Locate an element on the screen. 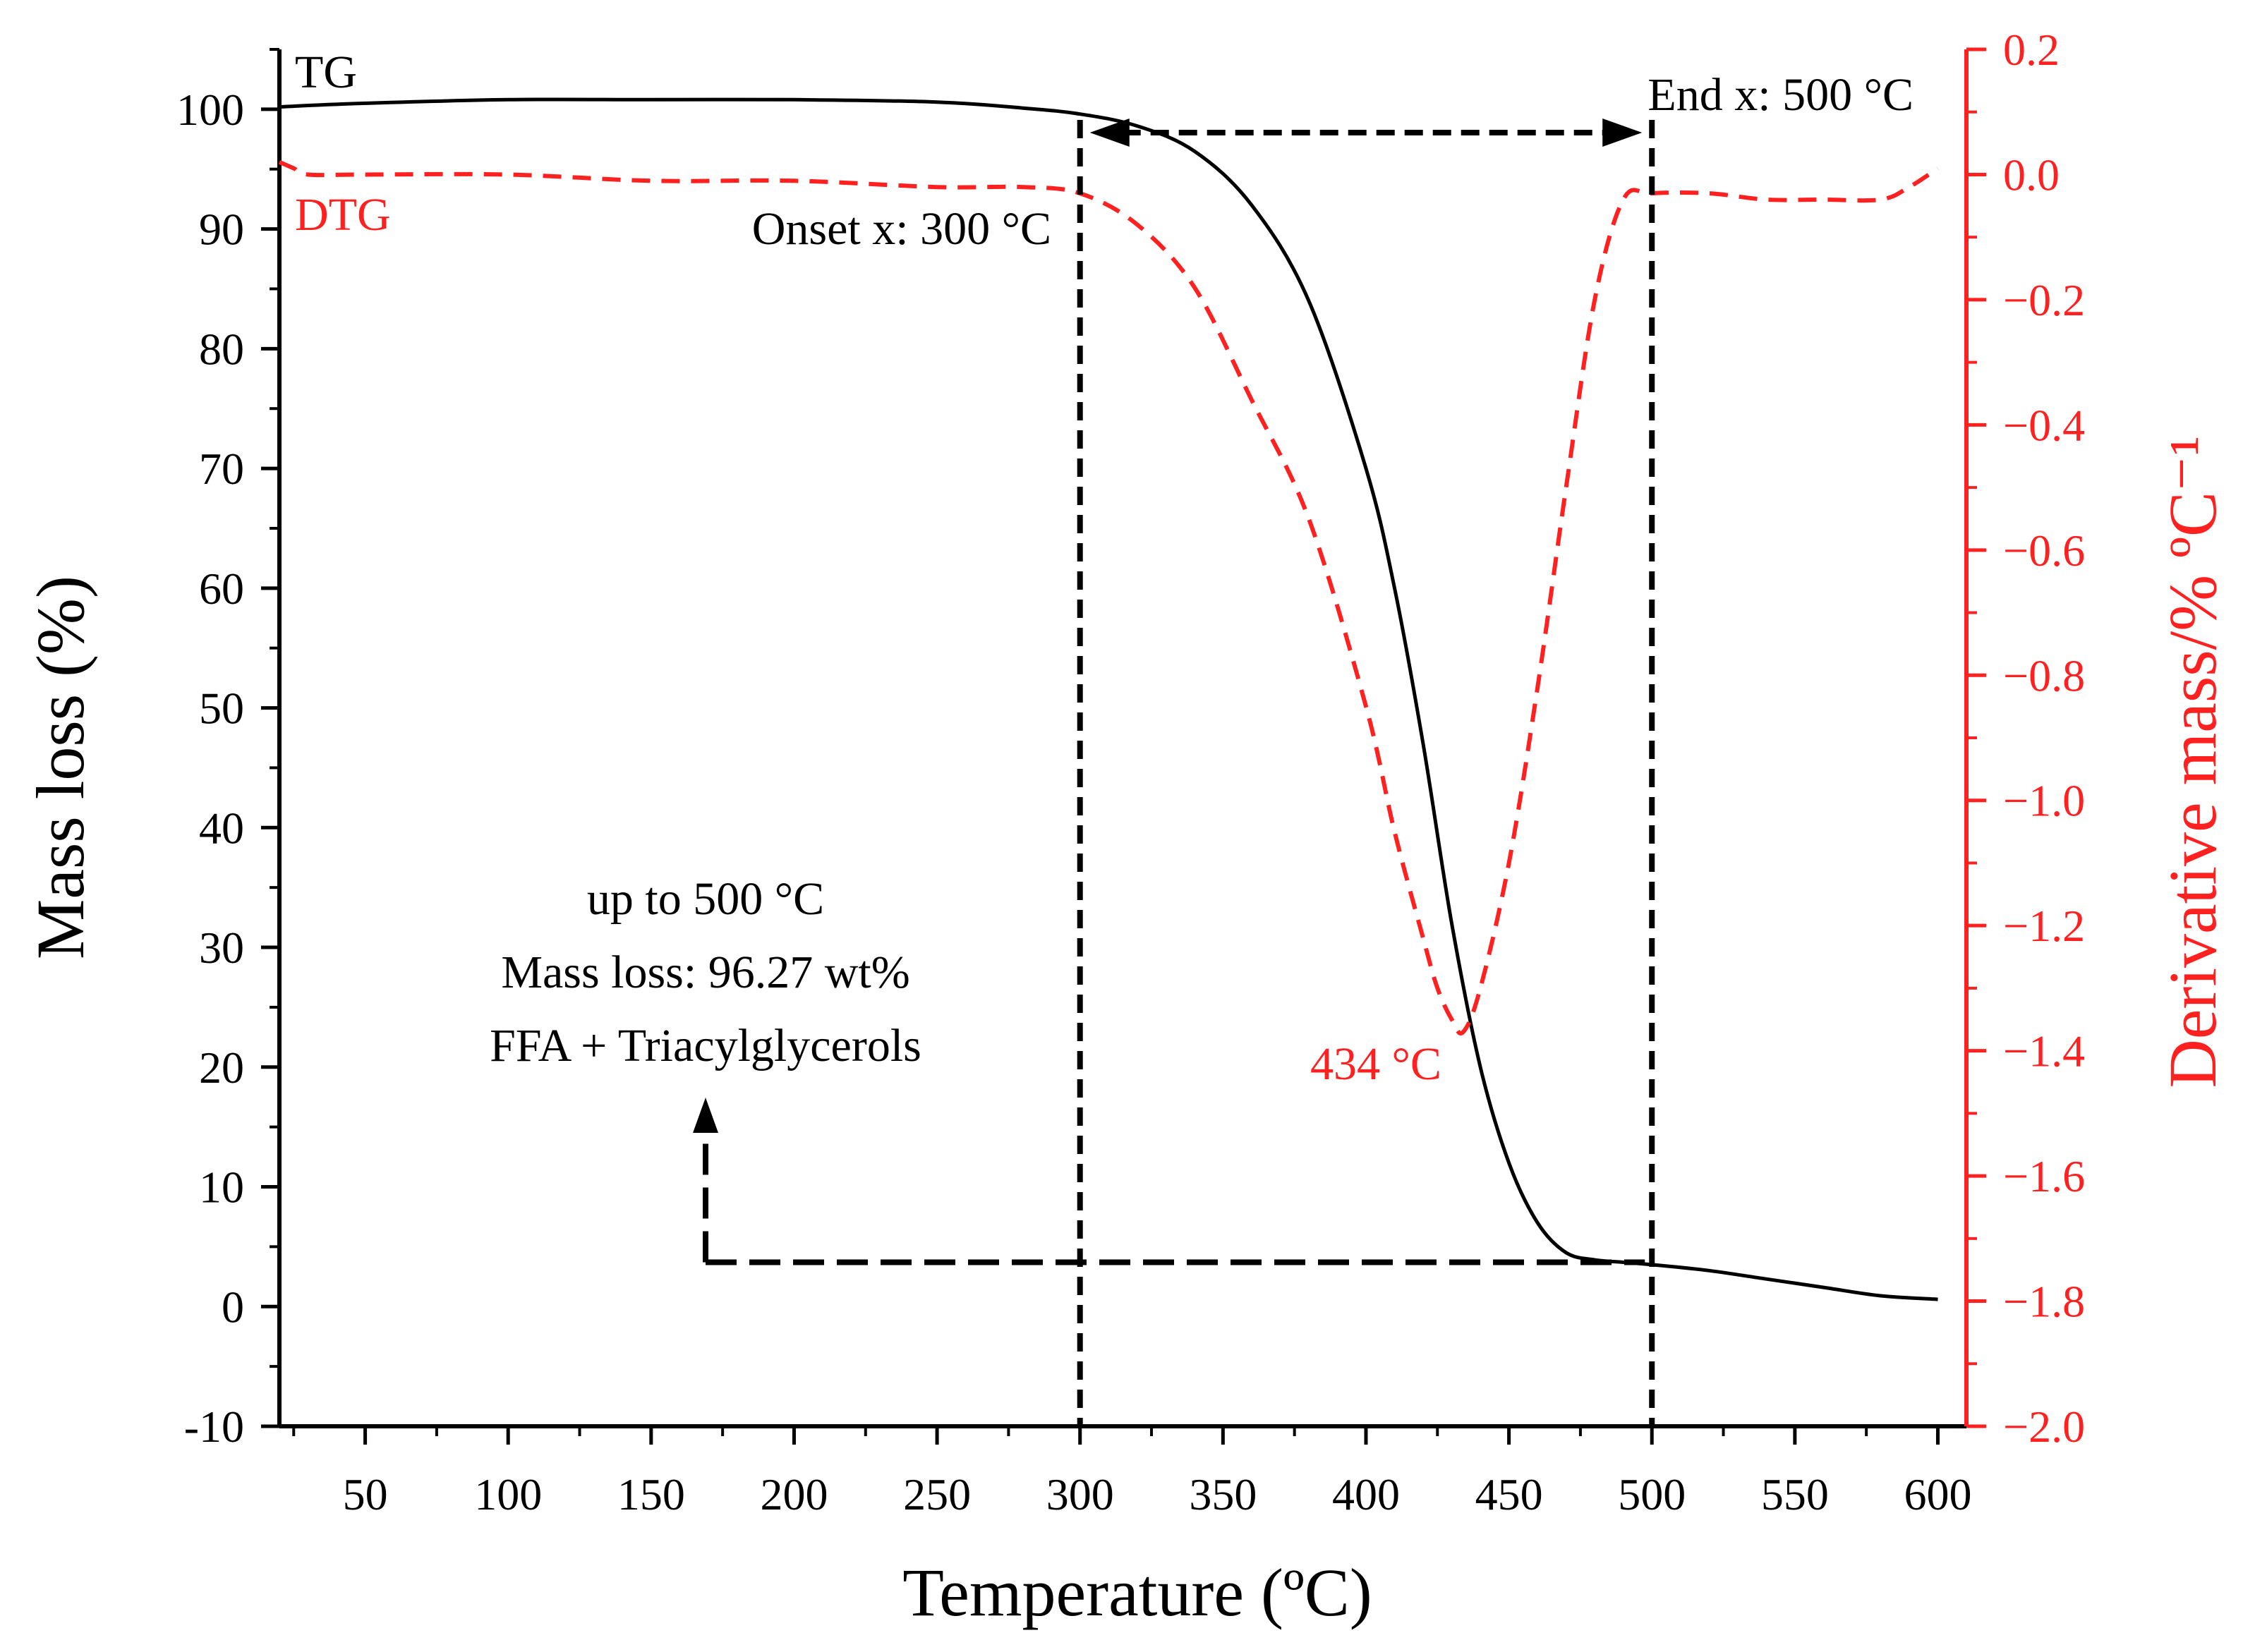 The image size is (2255, 1652). x-tick-label-250: 250 is located at coordinates (937, 1494).